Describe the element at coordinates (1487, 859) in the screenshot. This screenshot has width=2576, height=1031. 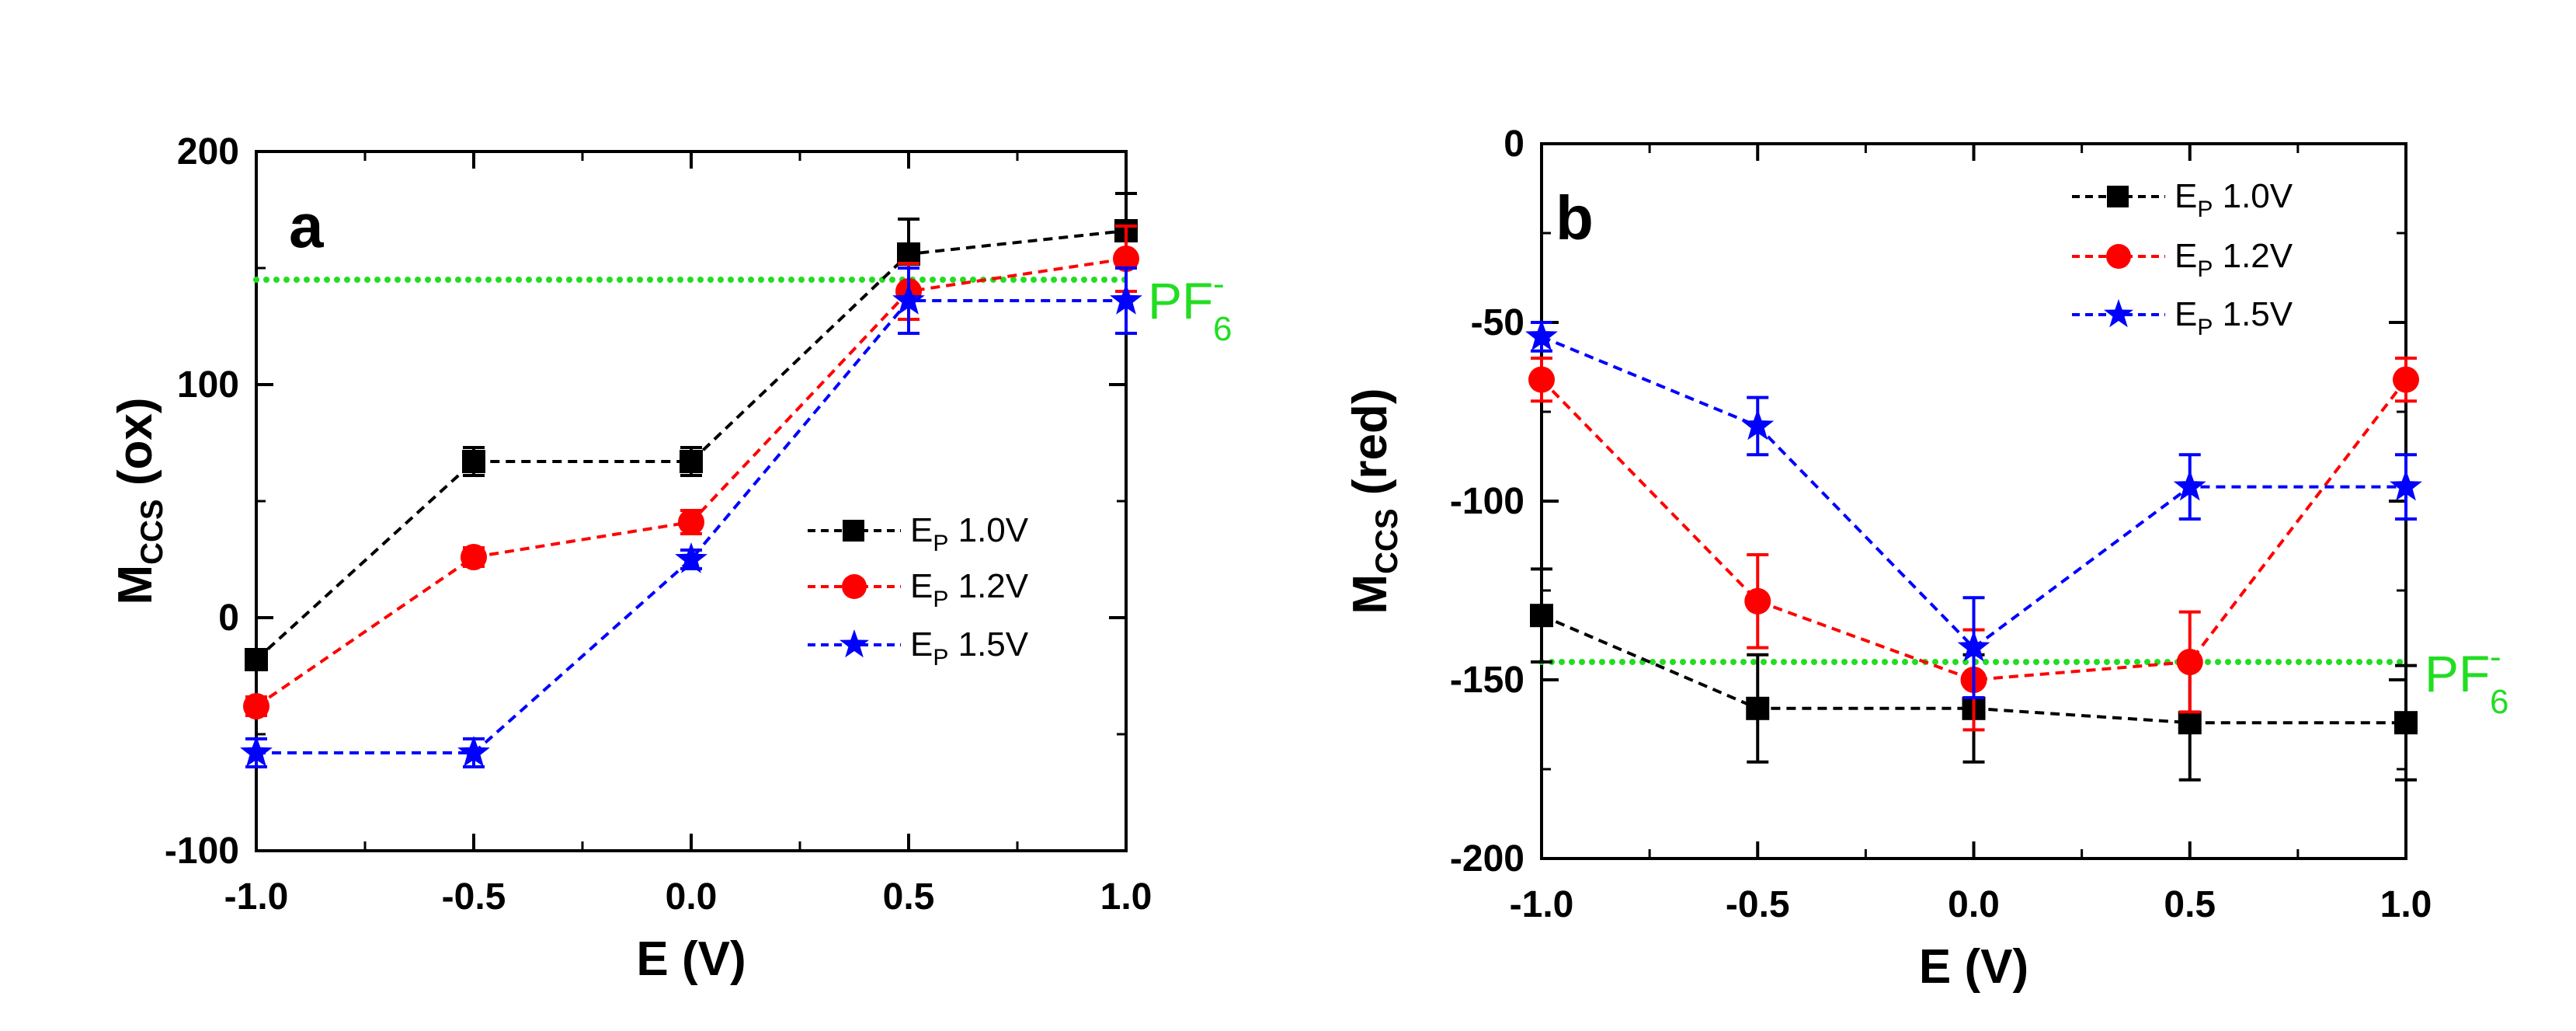
I see `y-tick-label: -200` at that location.